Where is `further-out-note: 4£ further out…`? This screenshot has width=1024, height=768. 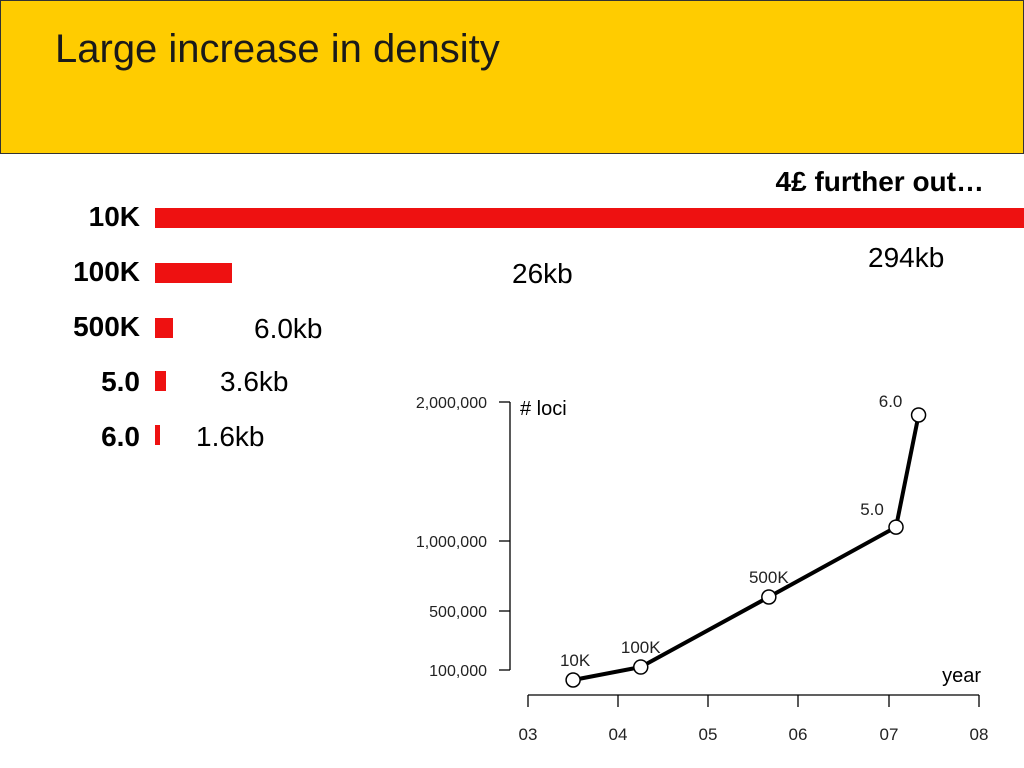
further-out-note: 4£ further out… is located at coordinates (879, 181).